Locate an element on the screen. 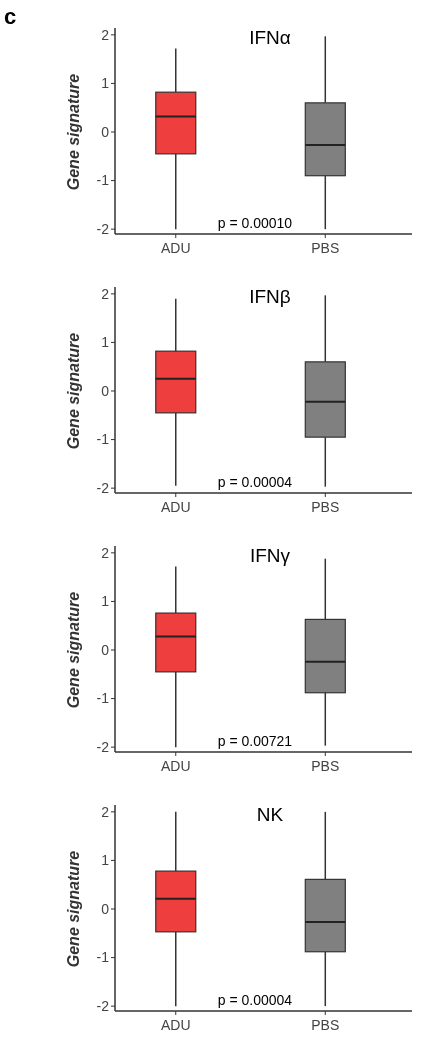 The image size is (432, 1038). text: c is located at coordinates (10, 16).